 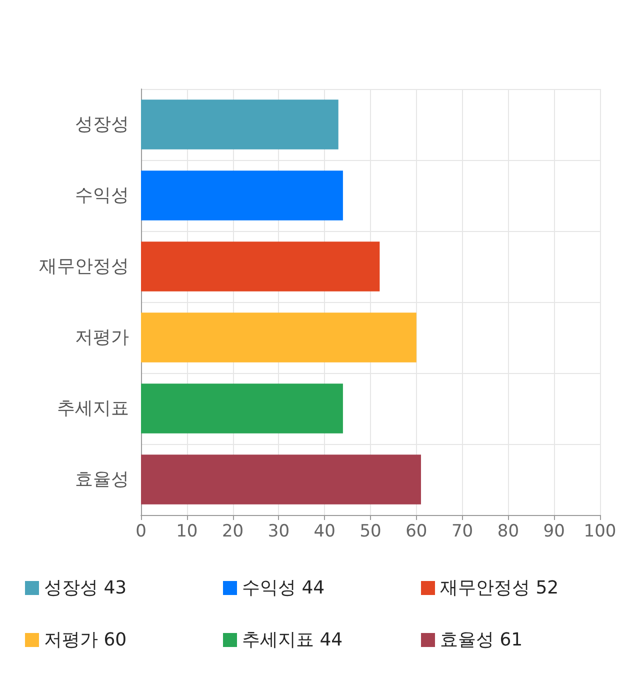 I want to click on x-tick-label: 70, so click(x=462, y=532).